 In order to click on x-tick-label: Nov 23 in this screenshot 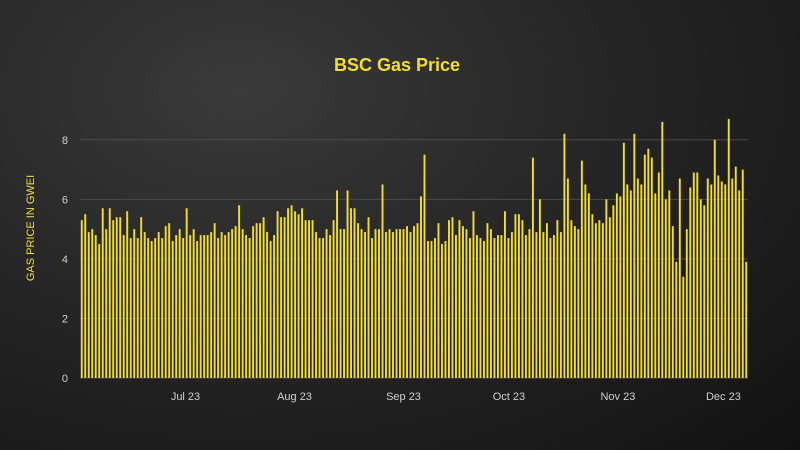, I will do `click(617, 397)`.